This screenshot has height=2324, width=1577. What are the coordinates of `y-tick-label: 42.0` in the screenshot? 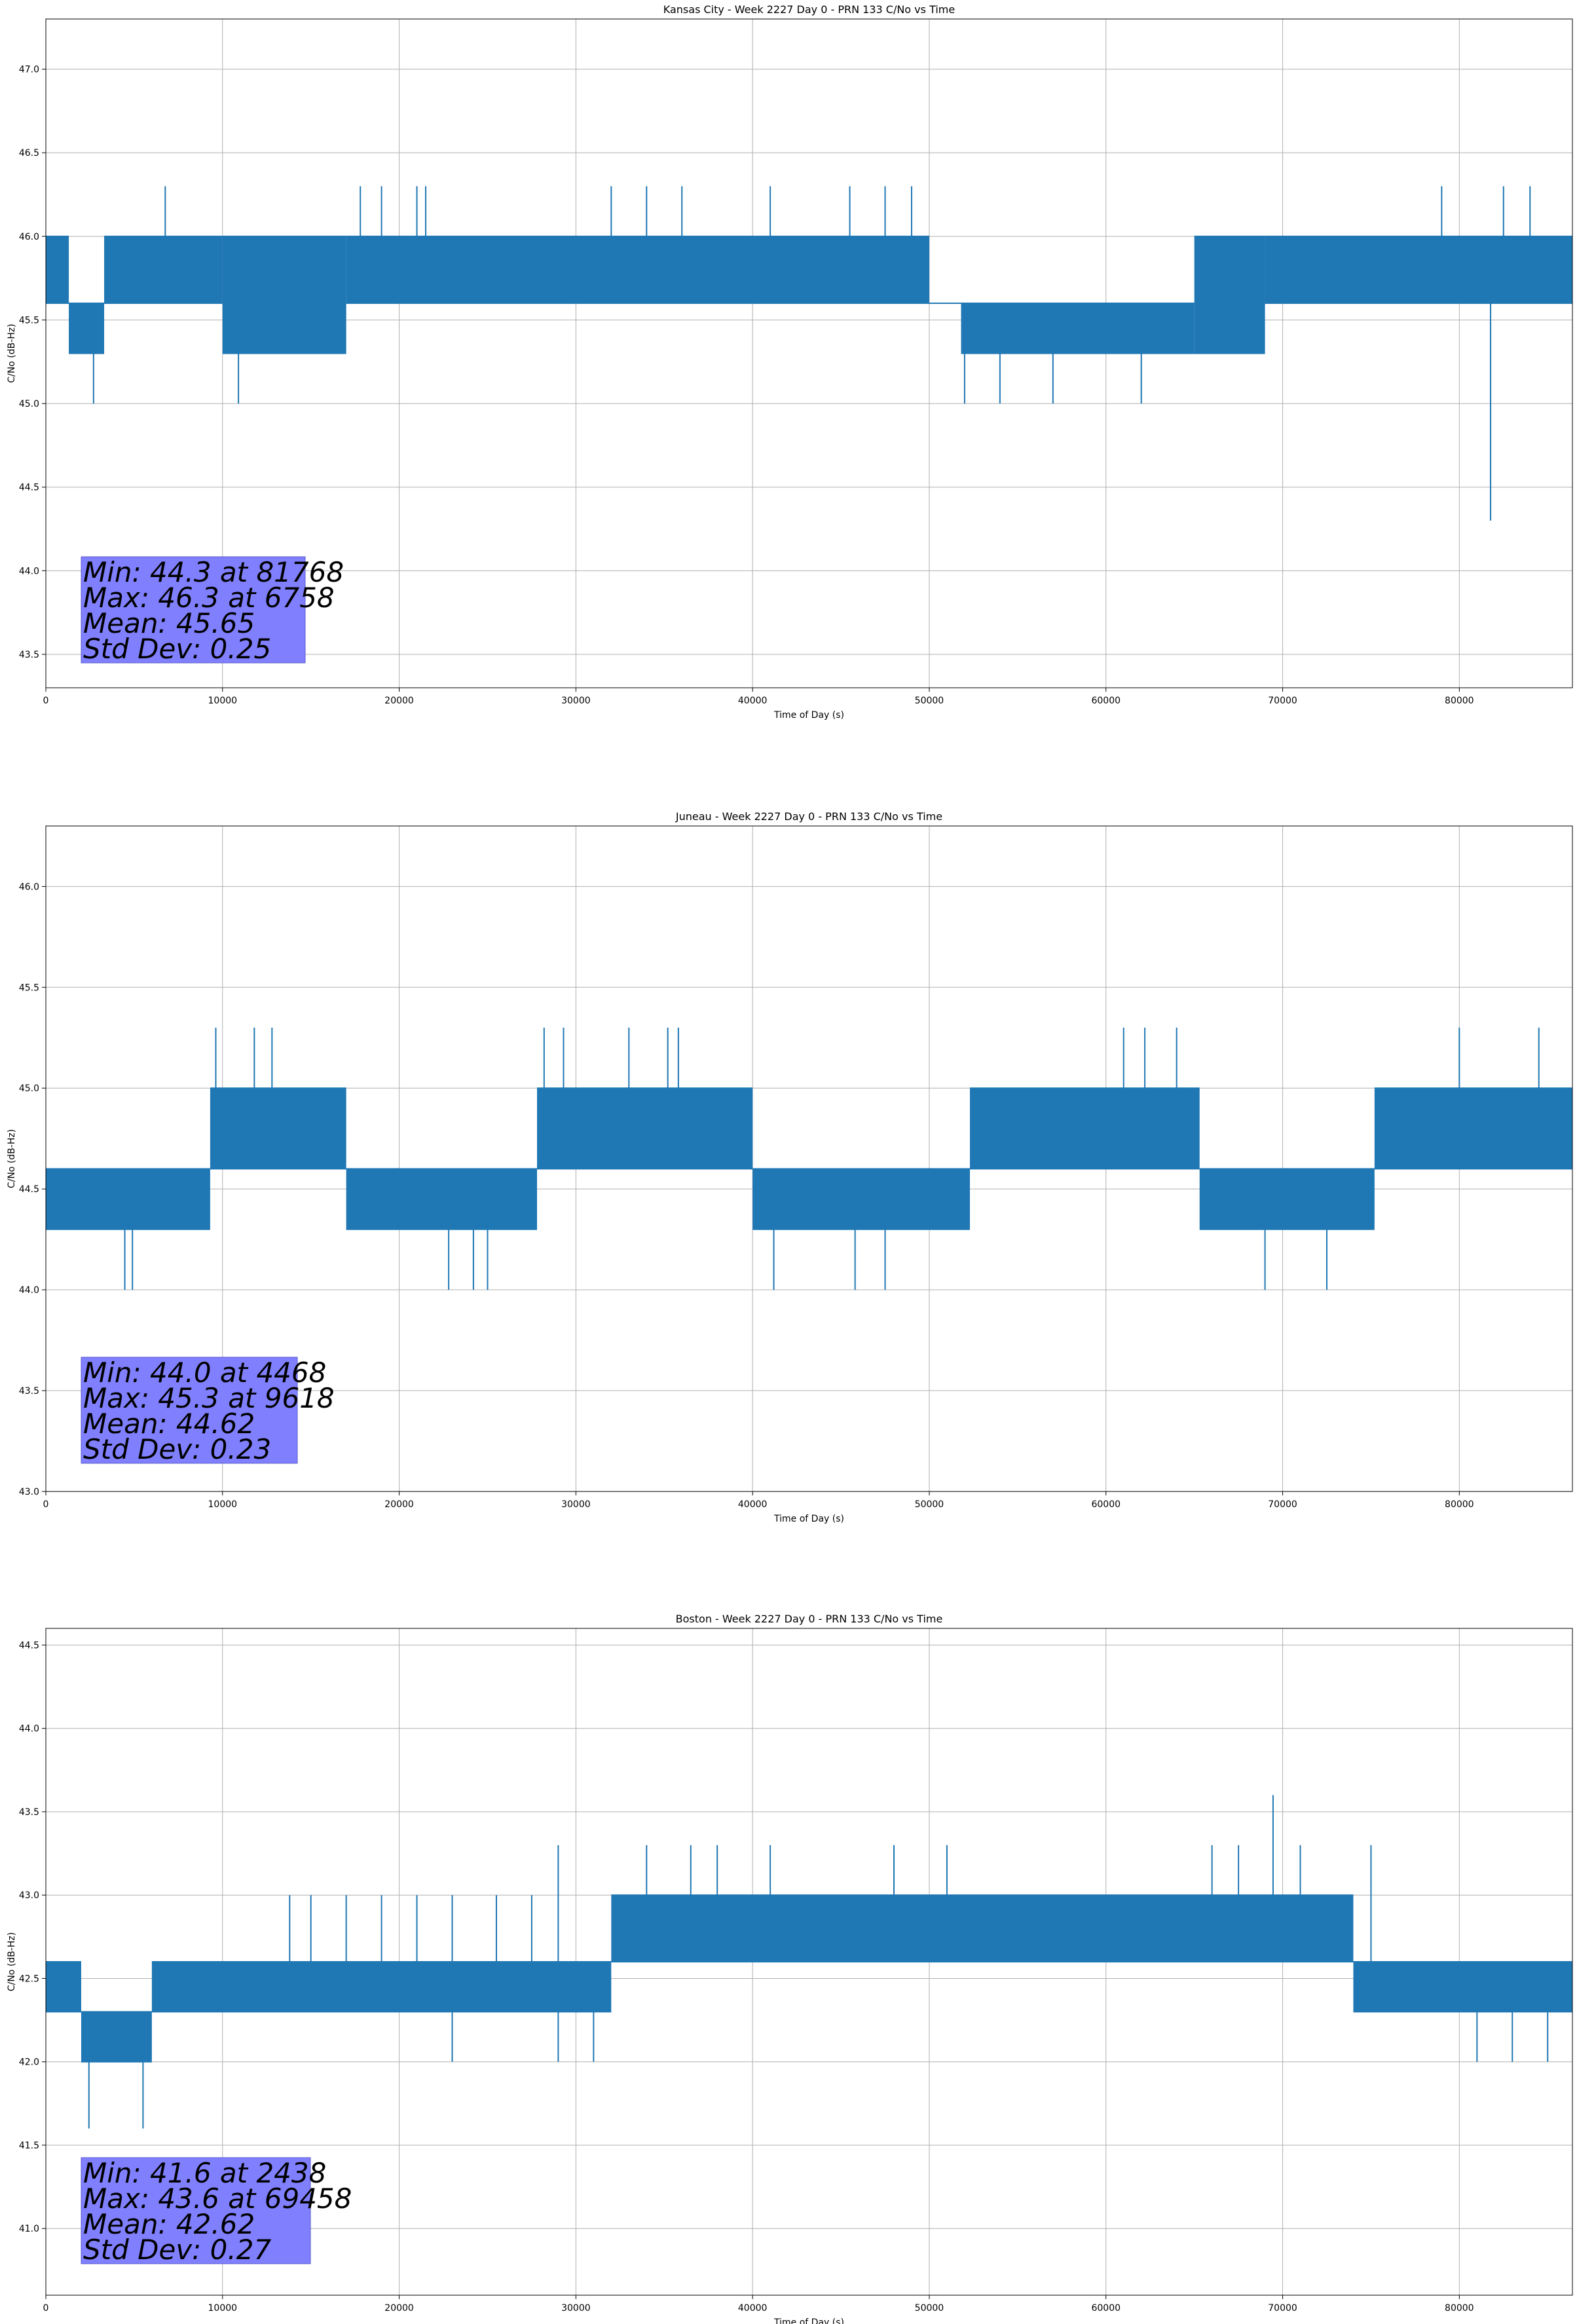 It's located at (29, 2062).